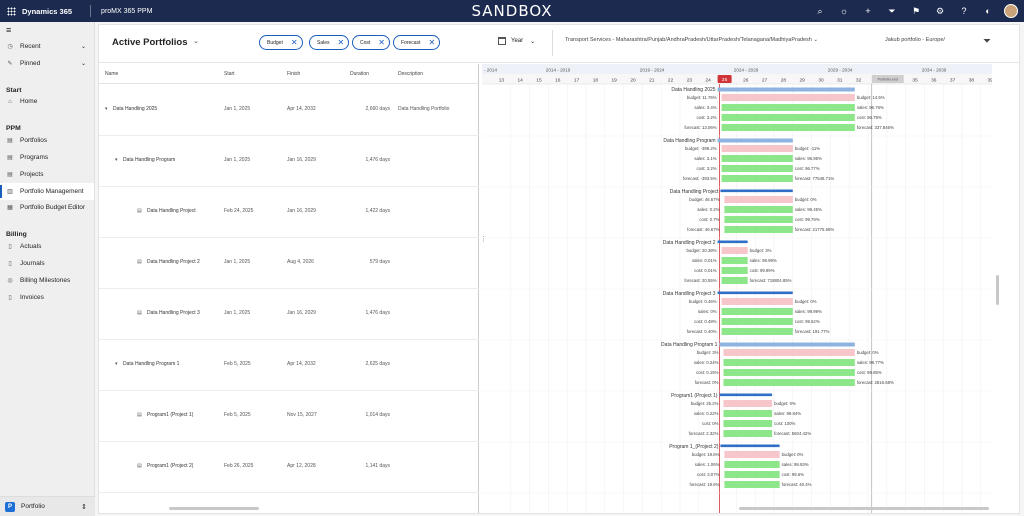 The image size is (1024, 516). Describe the element at coordinates (47, 297) in the screenshot. I see `sidebar-item-invoices: ▯ Invoices` at that location.